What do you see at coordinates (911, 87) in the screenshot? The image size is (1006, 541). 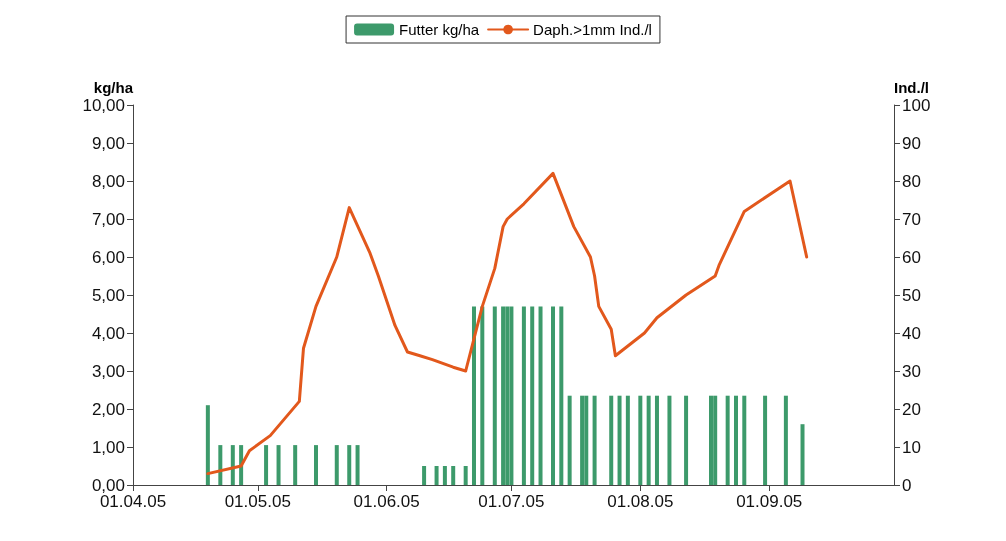 I see `y2-axis-title: Ind./l` at bounding box center [911, 87].